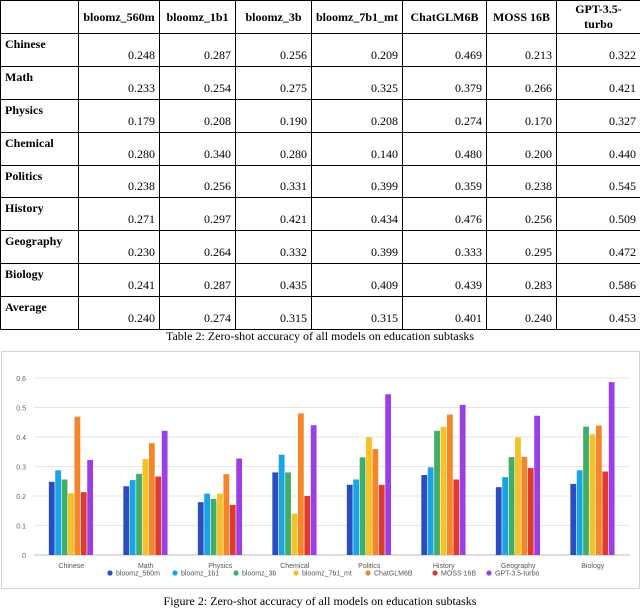 The image size is (640, 609). What do you see at coordinates (200, 574) in the screenshot?
I see `legend-label: bloomz_1b1` at bounding box center [200, 574].